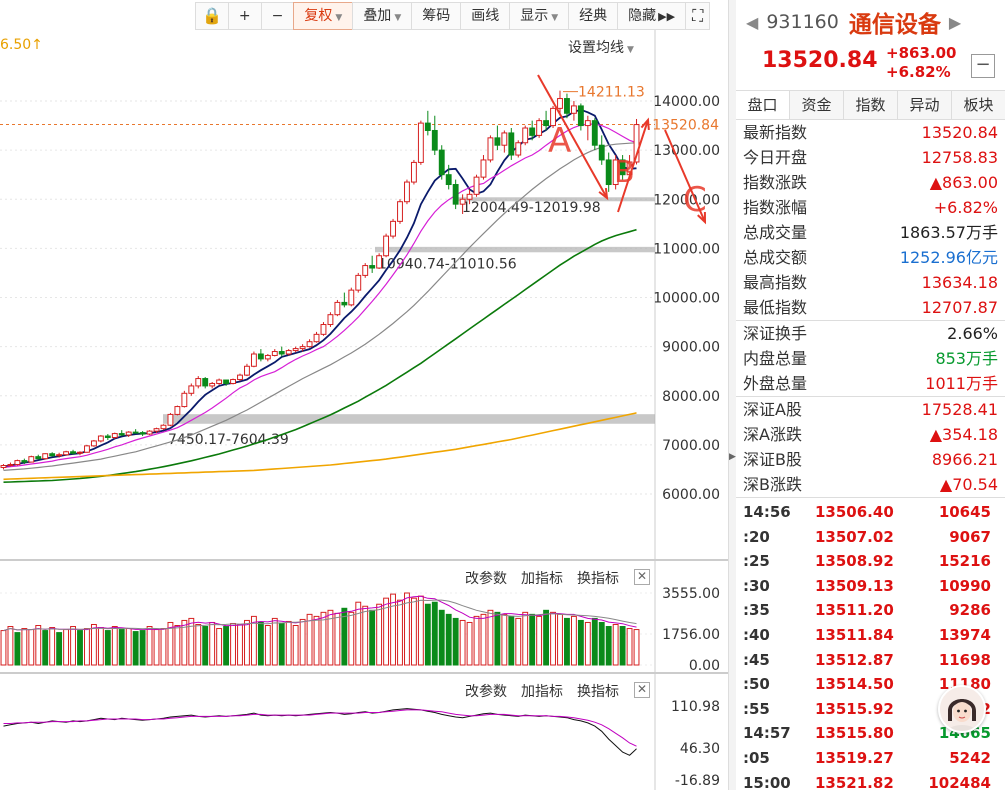 The width and height of the screenshot is (1005, 795). What do you see at coordinates (949, 232) in the screenshot?
I see `stat-value-wrap: 1863.57万手` at bounding box center [949, 232].